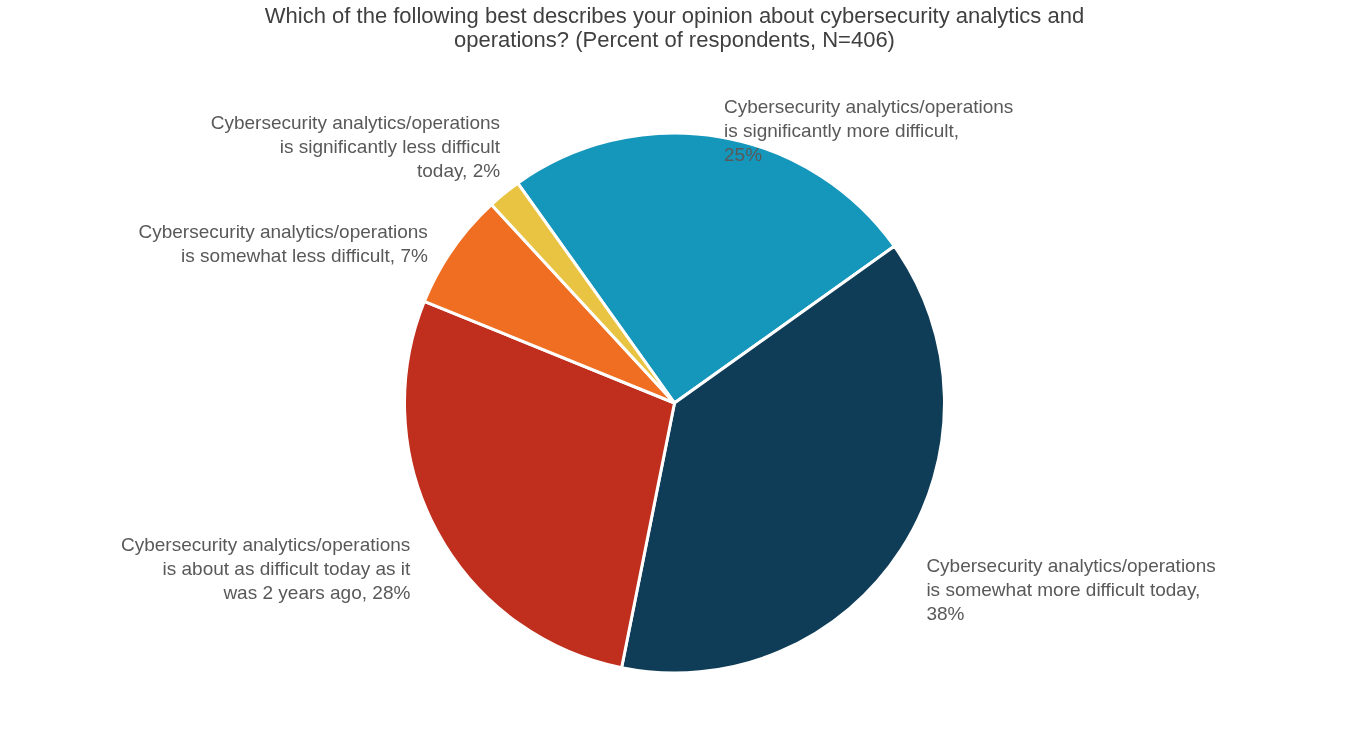 This screenshot has height=755, width=1349. I want to click on chart-title: Which of the following best describes your opinion about cybersecurity analytics and operations? (Percent of respondents, N=406), so click(674, 27).